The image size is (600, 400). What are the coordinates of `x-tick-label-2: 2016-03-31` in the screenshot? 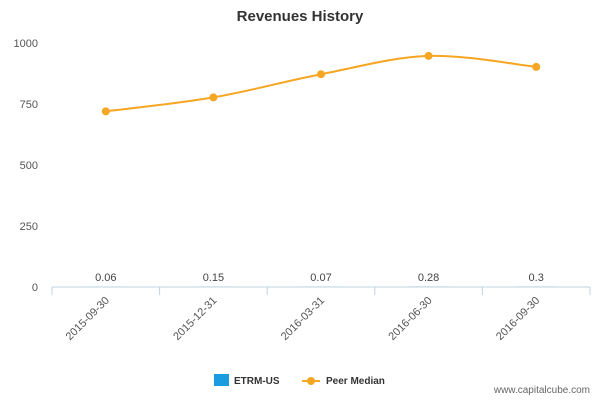 It's located at (303, 319).